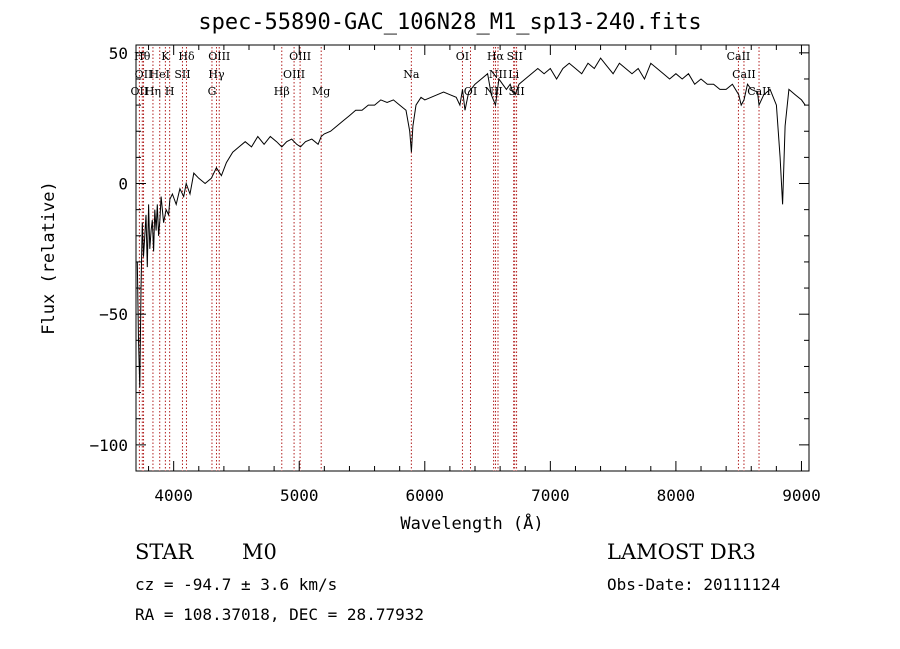 This screenshot has height=649, width=900. I want to click on x-axis-label: Wavelength (Å), so click(471, 523).